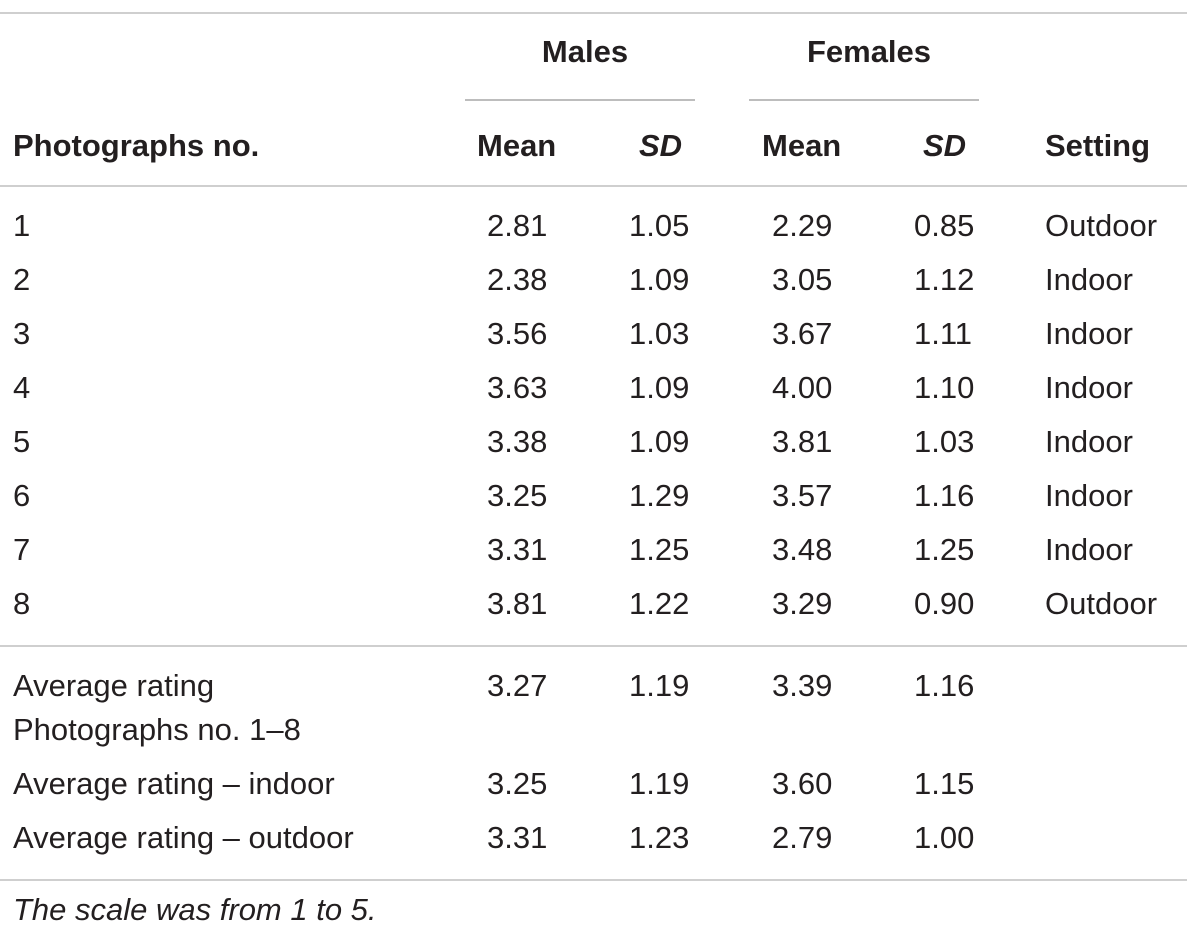 The height and width of the screenshot is (936, 1200). What do you see at coordinates (802, 279) in the screenshot?
I see `cell-females-mean: 3.05` at bounding box center [802, 279].